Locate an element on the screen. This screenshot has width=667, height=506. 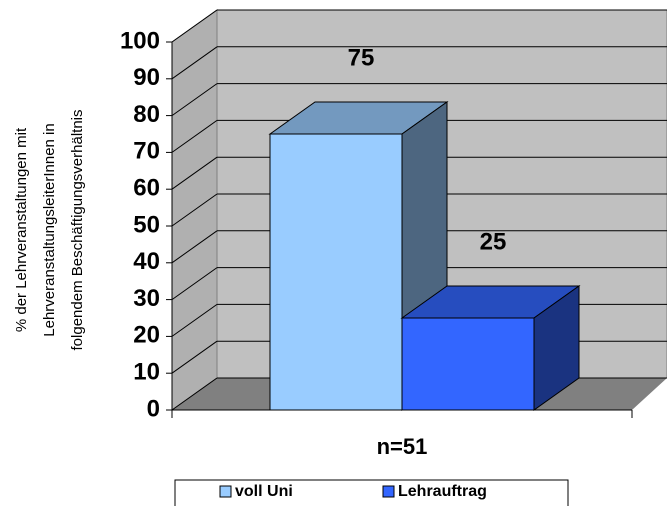
y-tick-label: 0 is located at coordinates (153, 408).